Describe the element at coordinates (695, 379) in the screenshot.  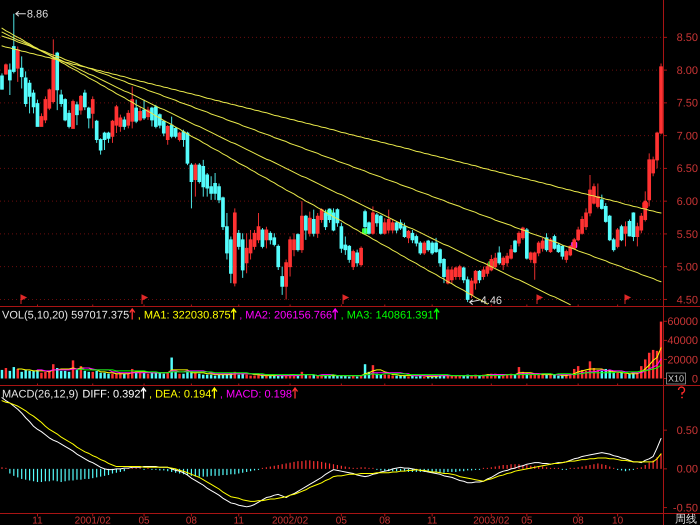
I see `y-tick-label: 0` at that location.